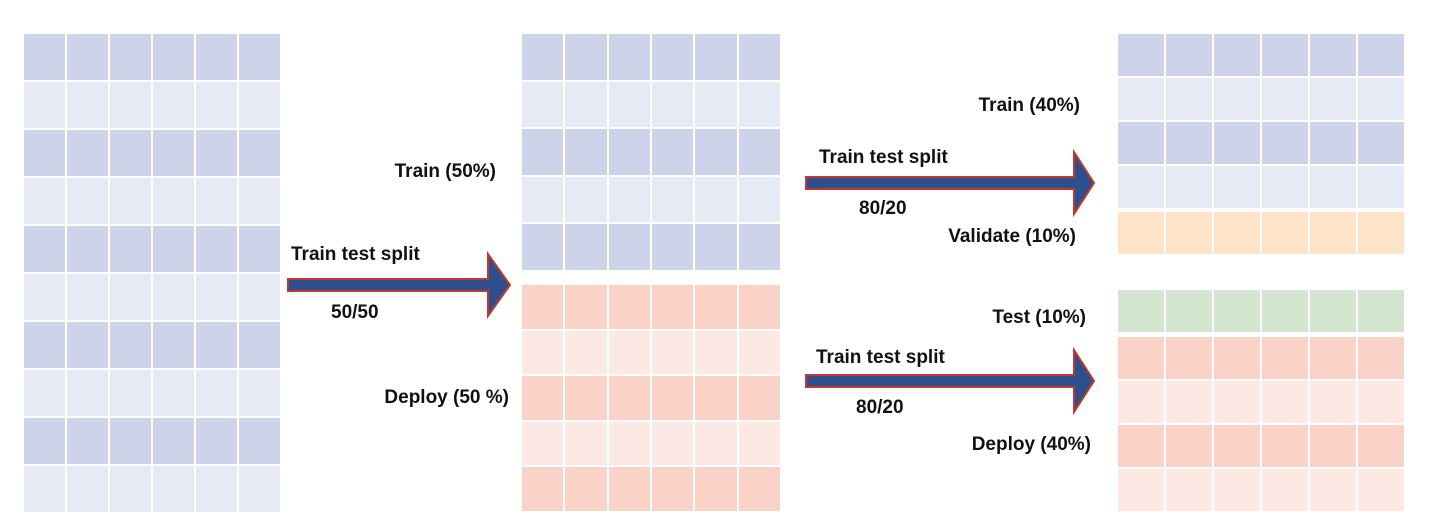 The image size is (1430, 531). What do you see at coordinates (446, 397) in the screenshot?
I see `deploy-50-label: Deploy (50 %)` at bounding box center [446, 397].